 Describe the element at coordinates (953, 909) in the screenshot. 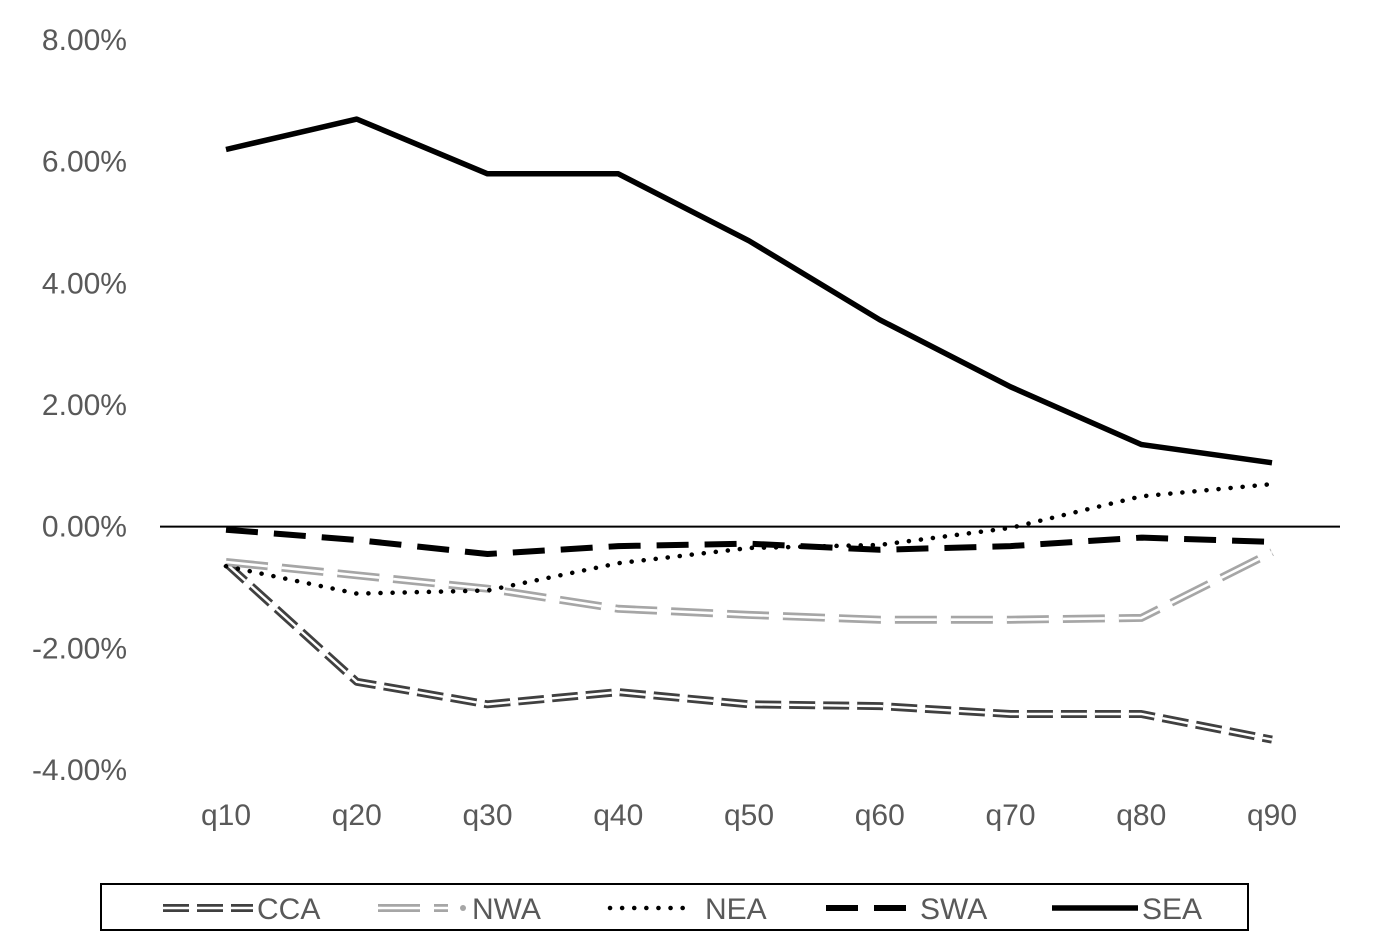

I see `legend-label: SWA` at that location.